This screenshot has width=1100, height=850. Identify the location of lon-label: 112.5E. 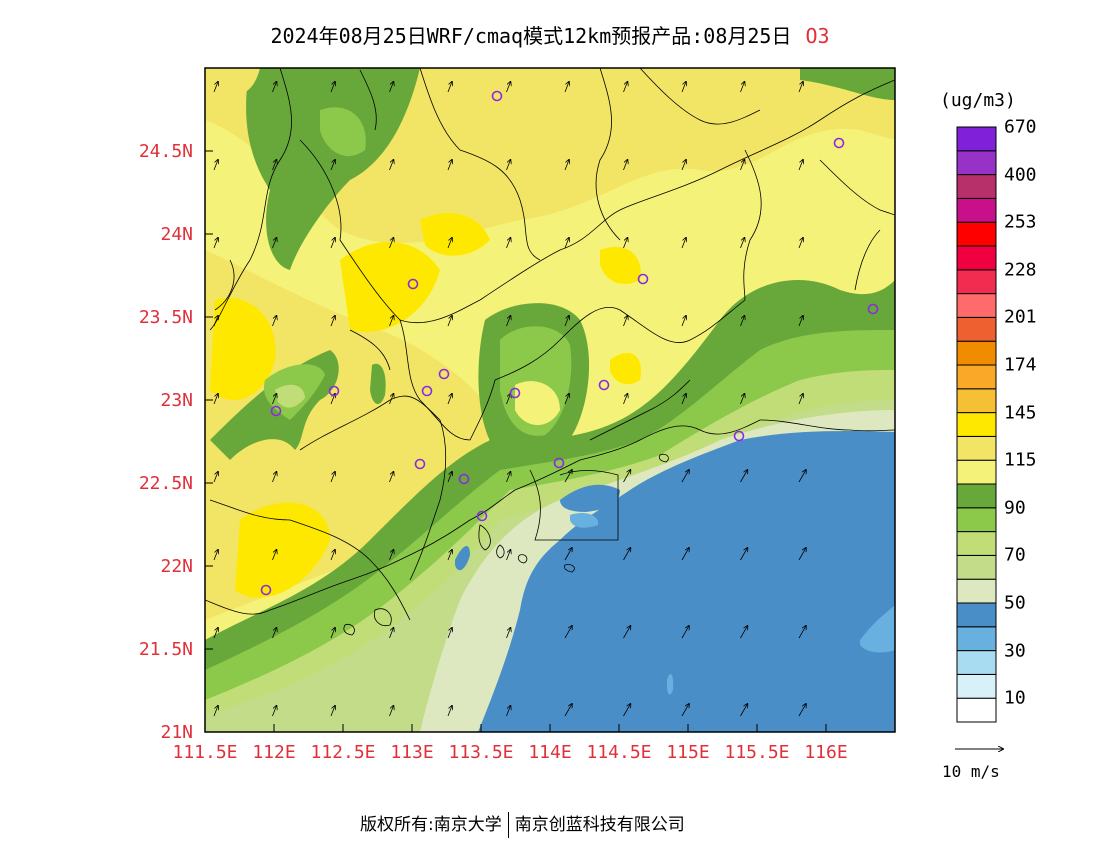
(342, 752).